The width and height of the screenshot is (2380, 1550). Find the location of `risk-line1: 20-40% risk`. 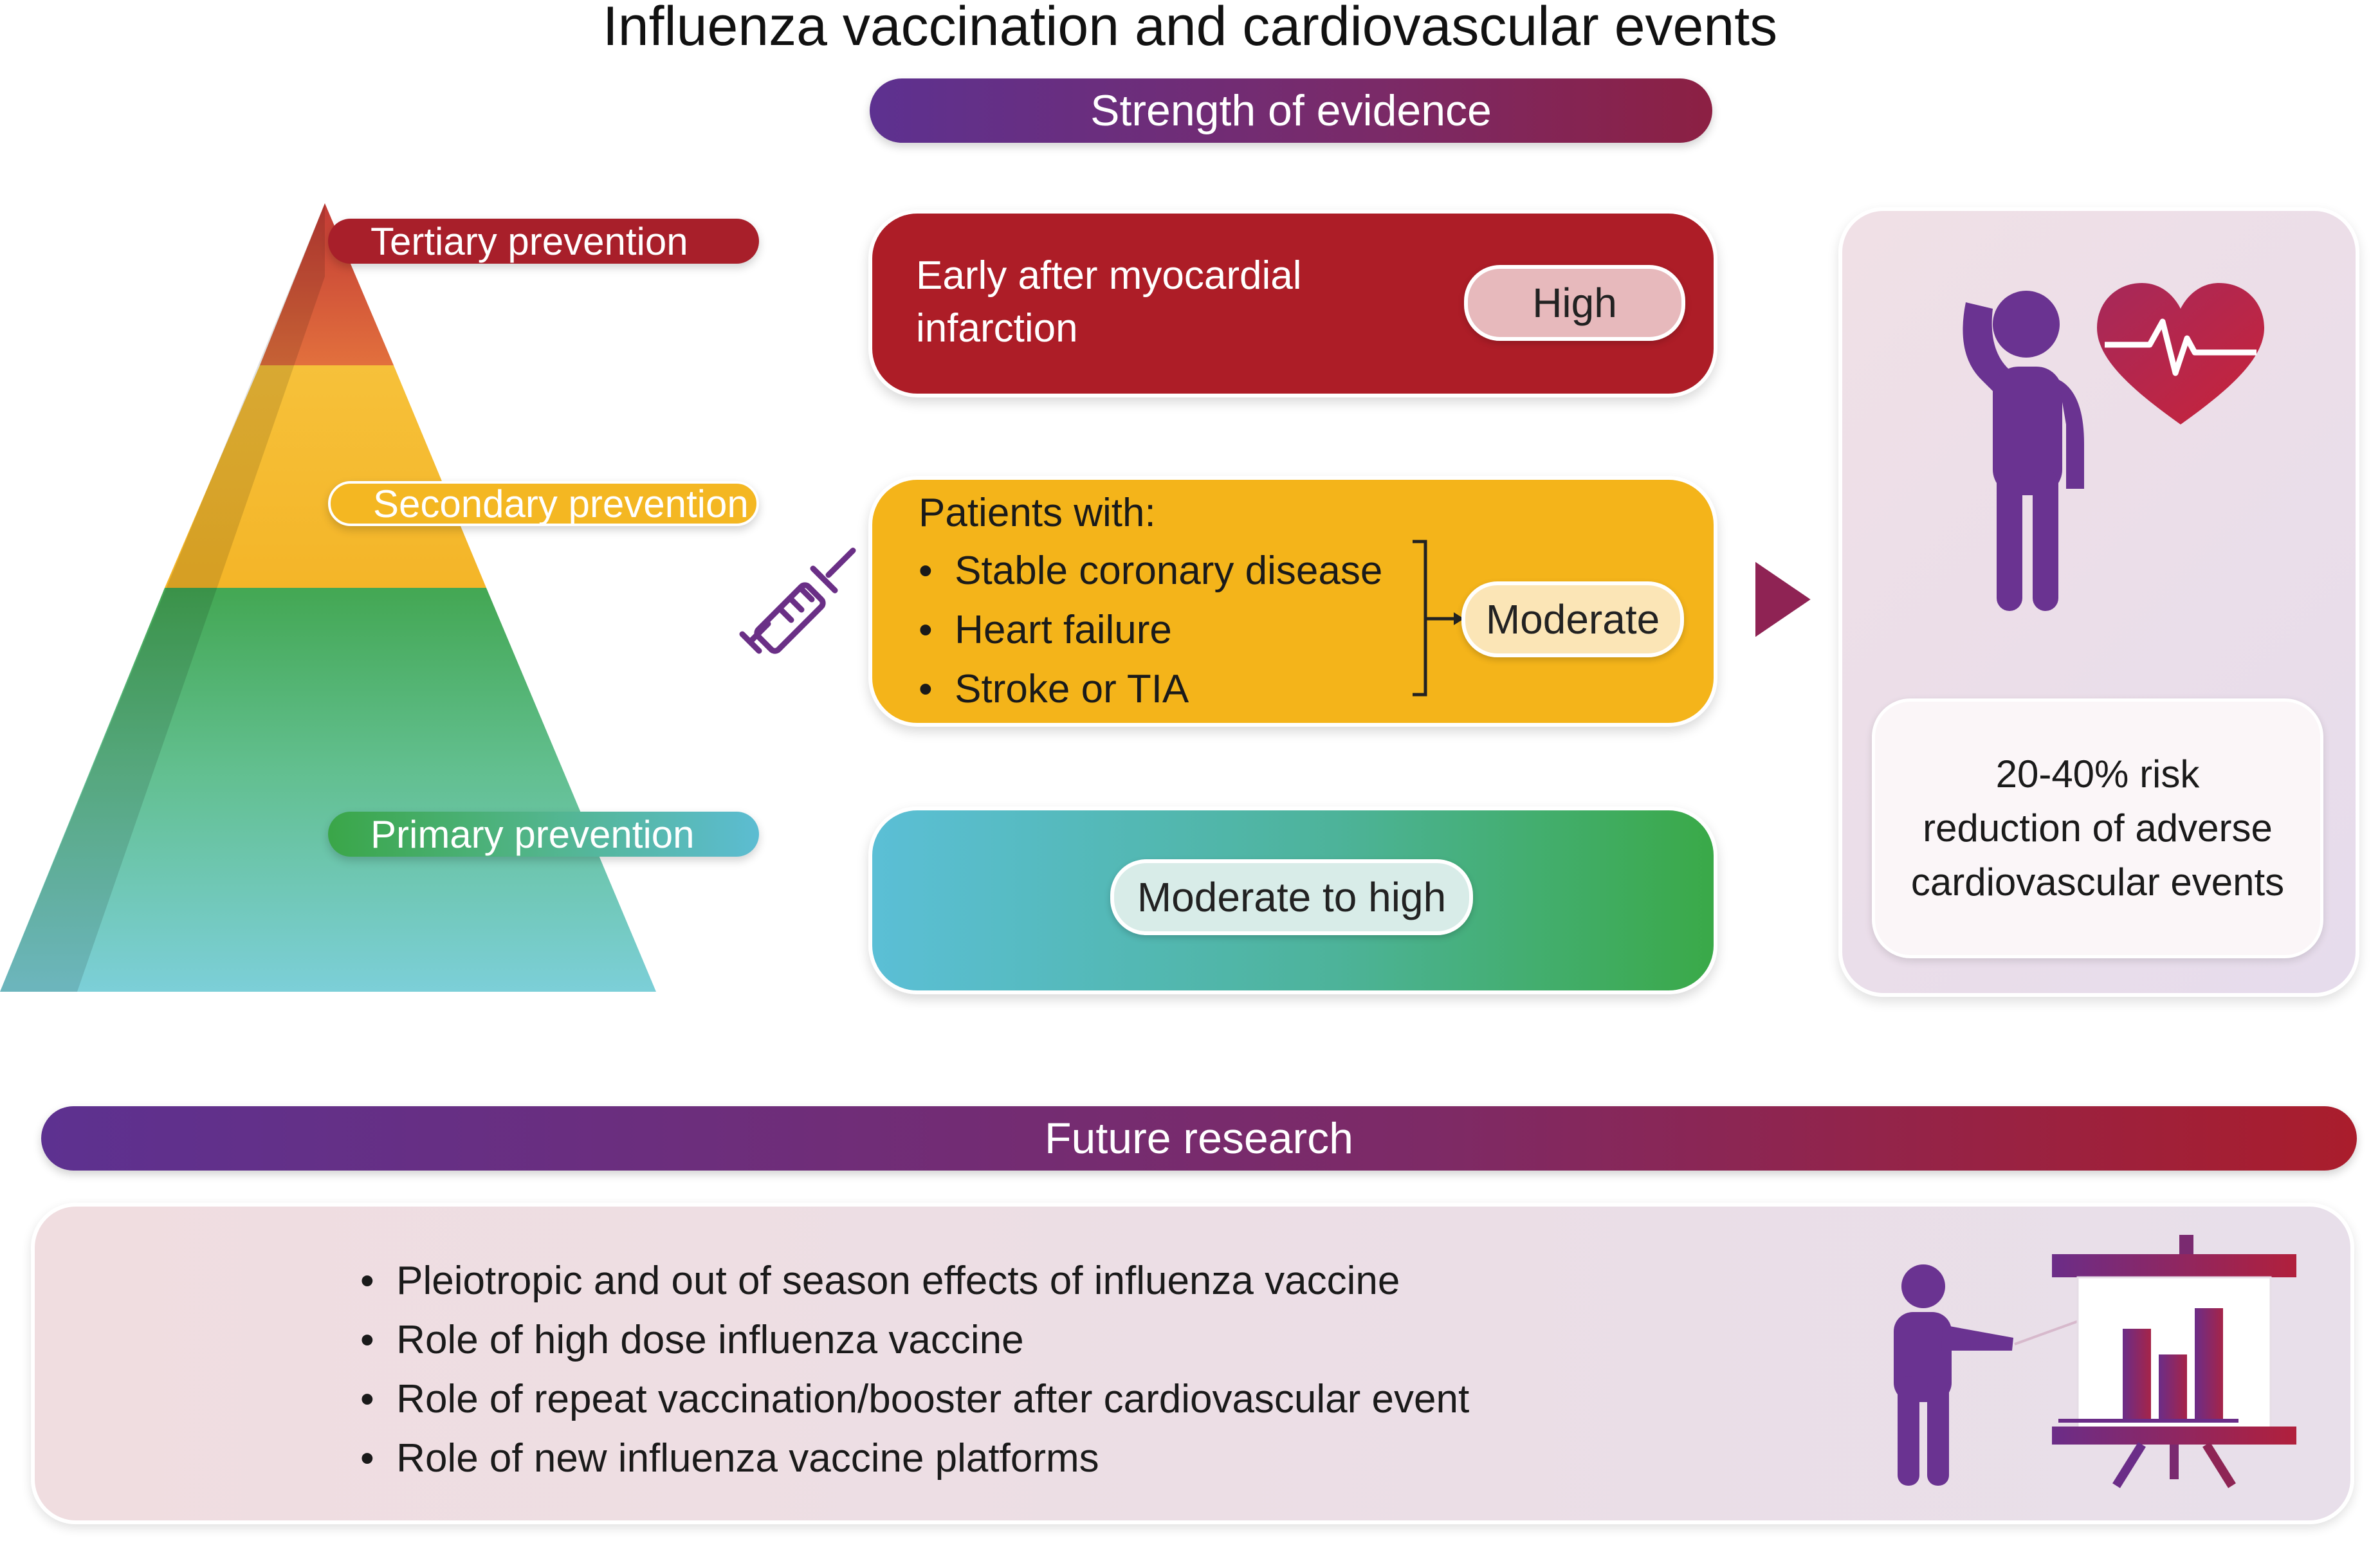

risk-line1: 20-40% risk is located at coordinates (2097, 774).